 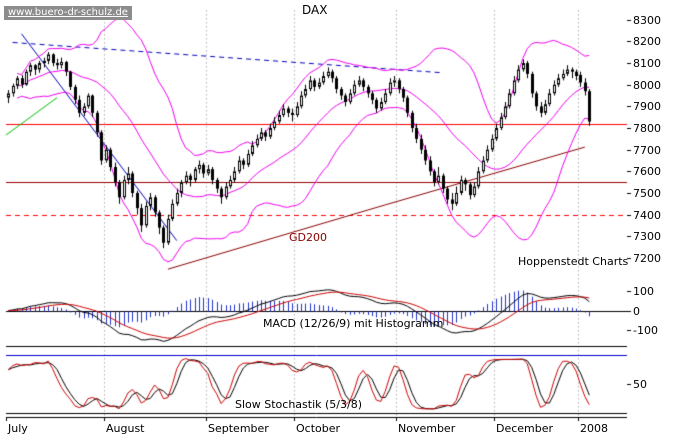 What do you see at coordinates (647, 41) in the screenshot?
I see `price-tick-label: 8200` at bounding box center [647, 41].